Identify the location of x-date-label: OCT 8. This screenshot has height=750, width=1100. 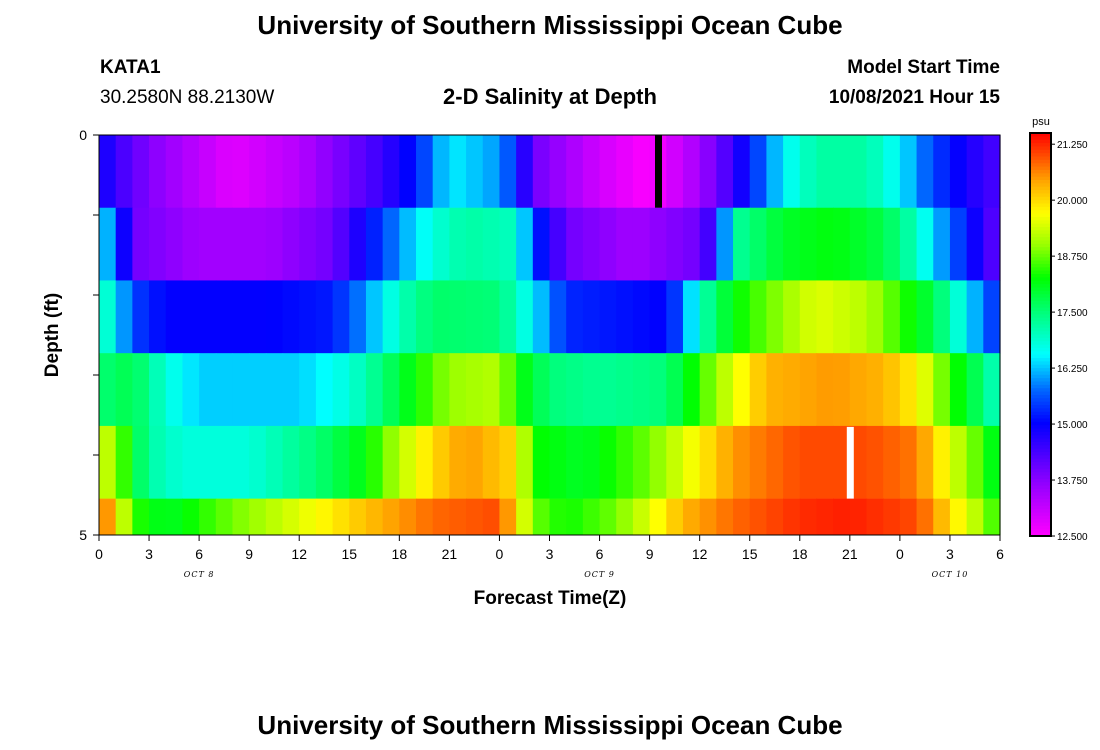
(199, 574).